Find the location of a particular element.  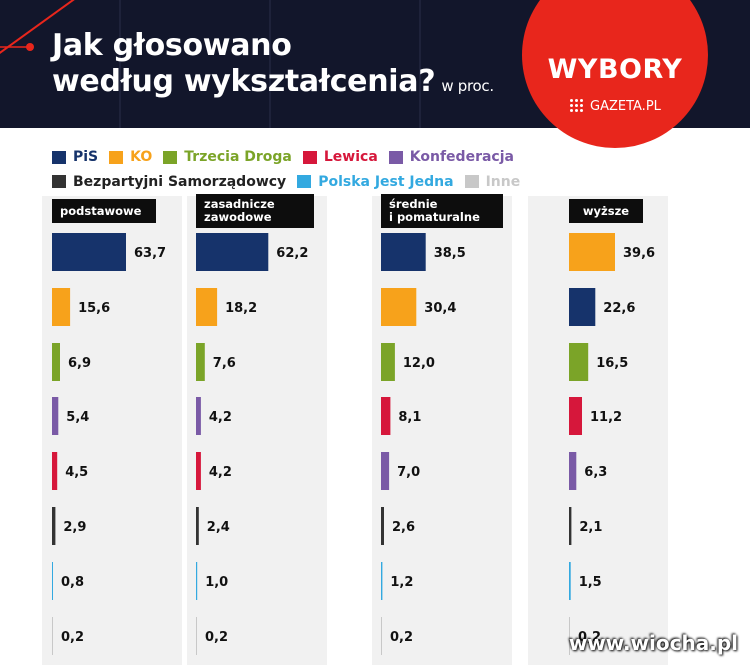

category-label: zasadnicze zawodowe is located at coordinates (255, 211).